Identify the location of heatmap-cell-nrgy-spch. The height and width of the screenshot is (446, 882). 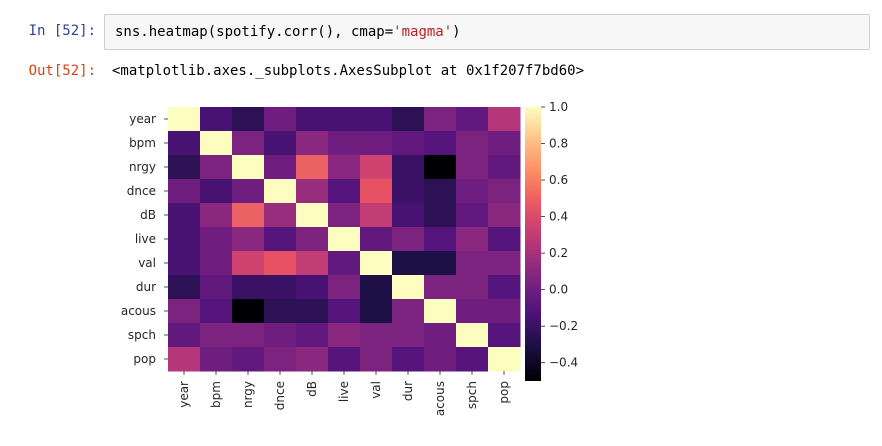
(472, 167).